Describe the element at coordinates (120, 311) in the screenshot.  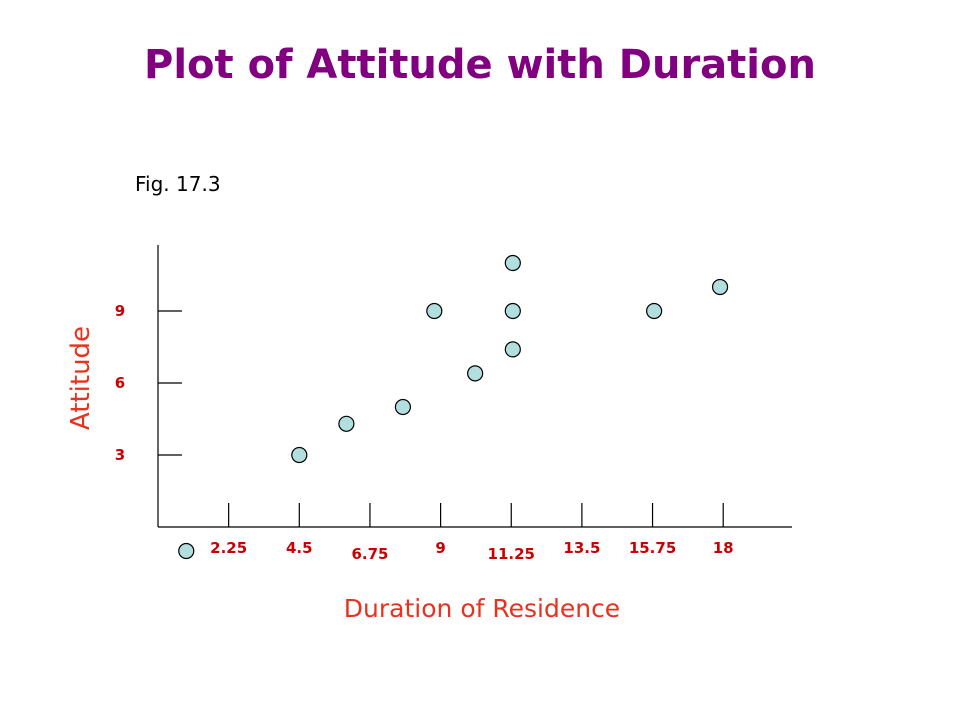
I see `y-tick-label: 9` at that location.